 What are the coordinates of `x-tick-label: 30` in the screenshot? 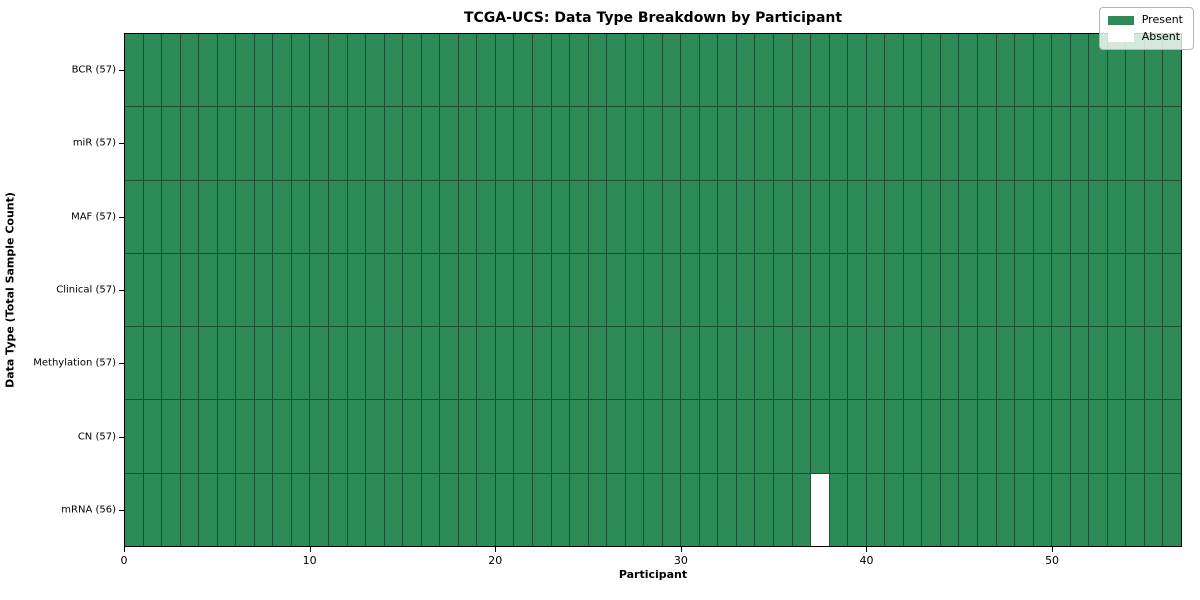 It's located at (680, 560).